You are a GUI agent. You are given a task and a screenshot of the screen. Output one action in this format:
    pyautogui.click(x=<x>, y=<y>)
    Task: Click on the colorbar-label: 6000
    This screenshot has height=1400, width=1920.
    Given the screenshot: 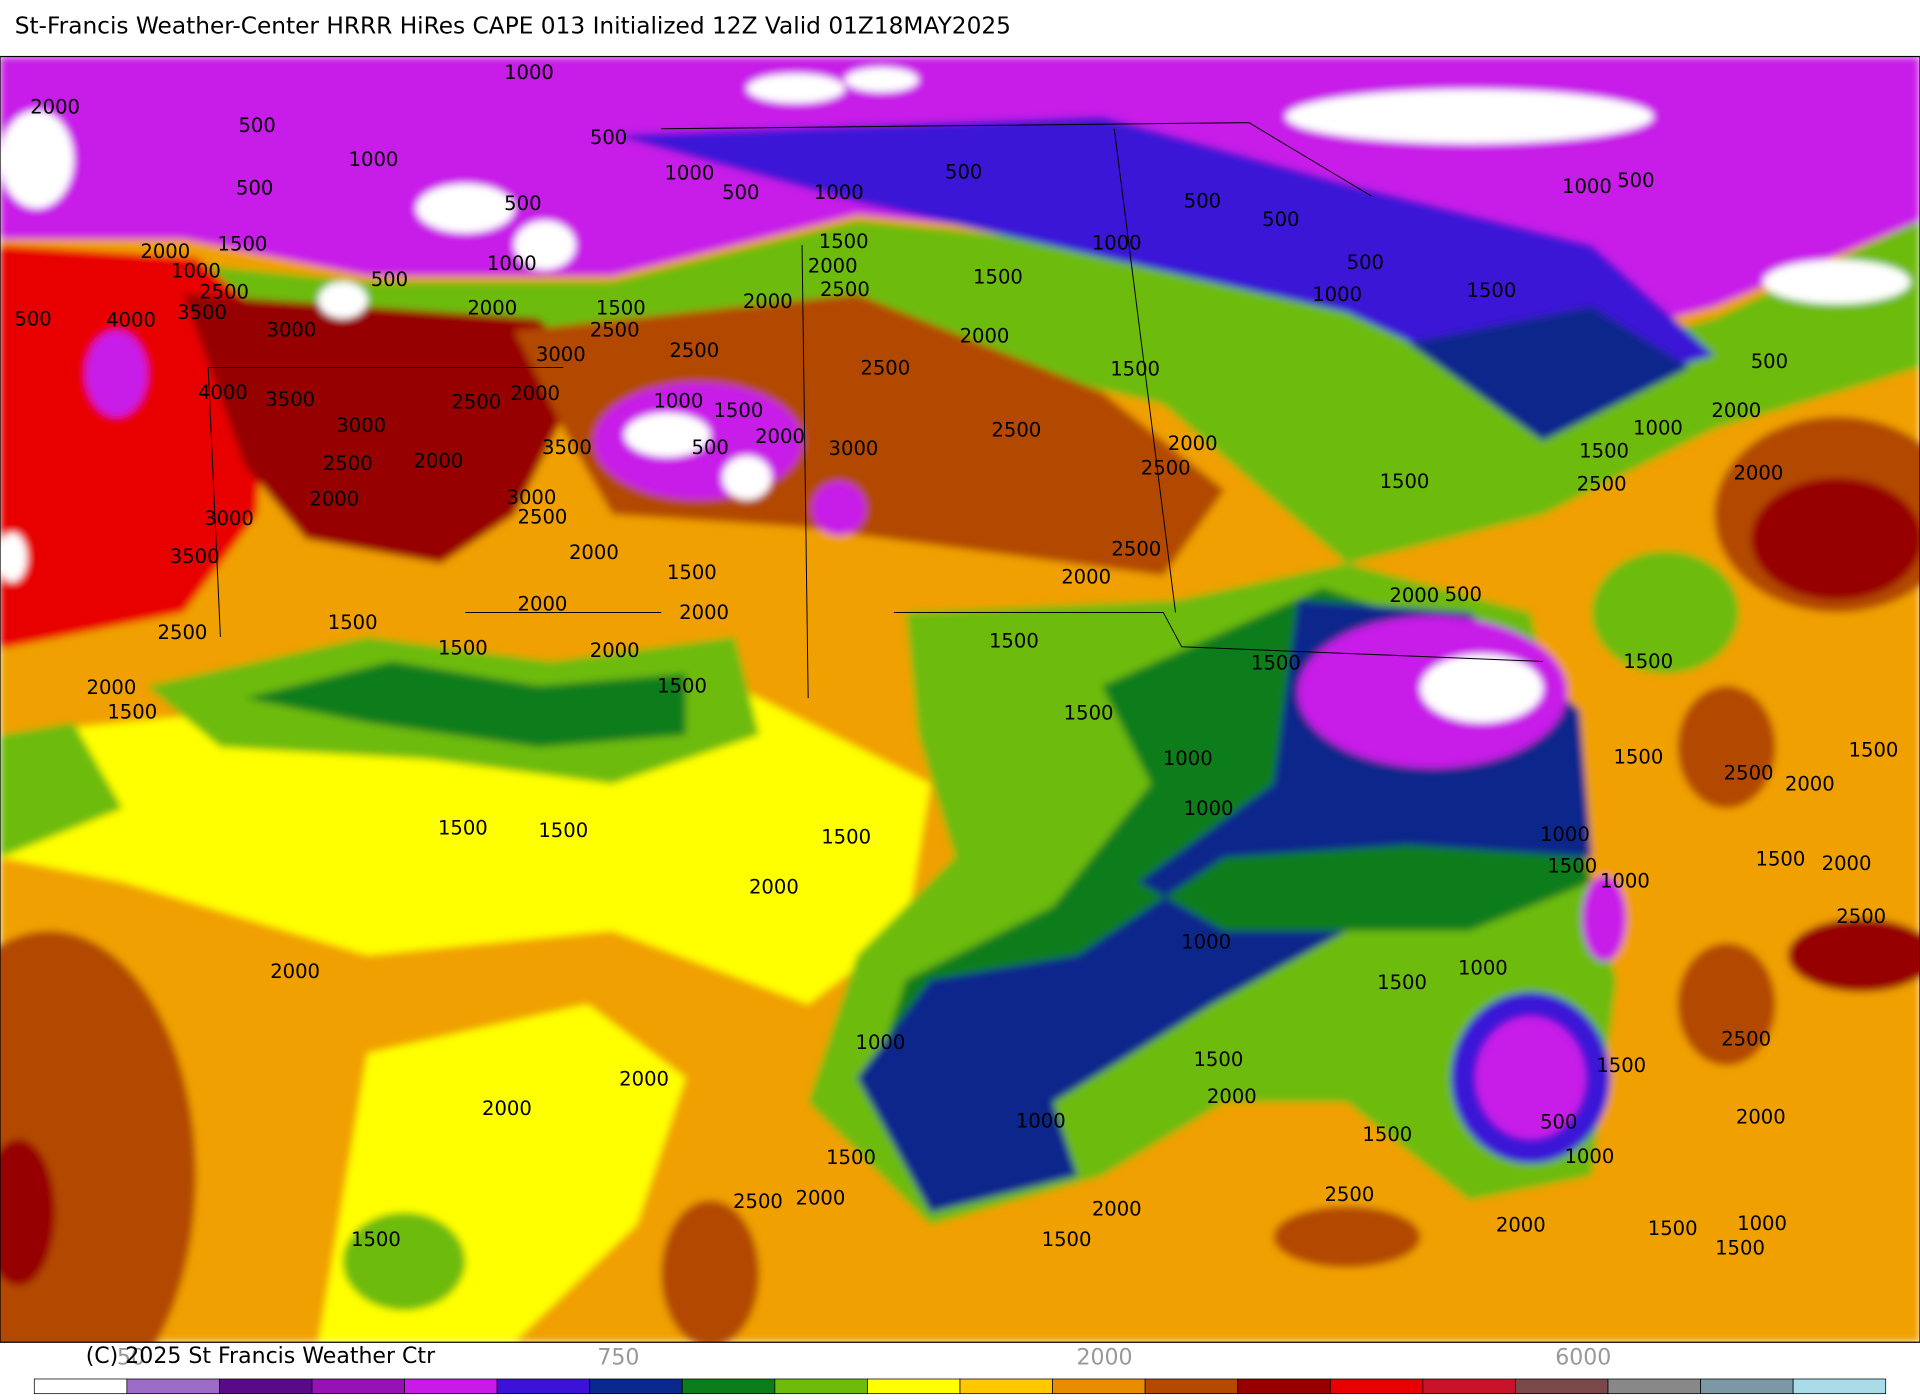 What is the action you would take?
    pyautogui.click(x=1583, y=1357)
    